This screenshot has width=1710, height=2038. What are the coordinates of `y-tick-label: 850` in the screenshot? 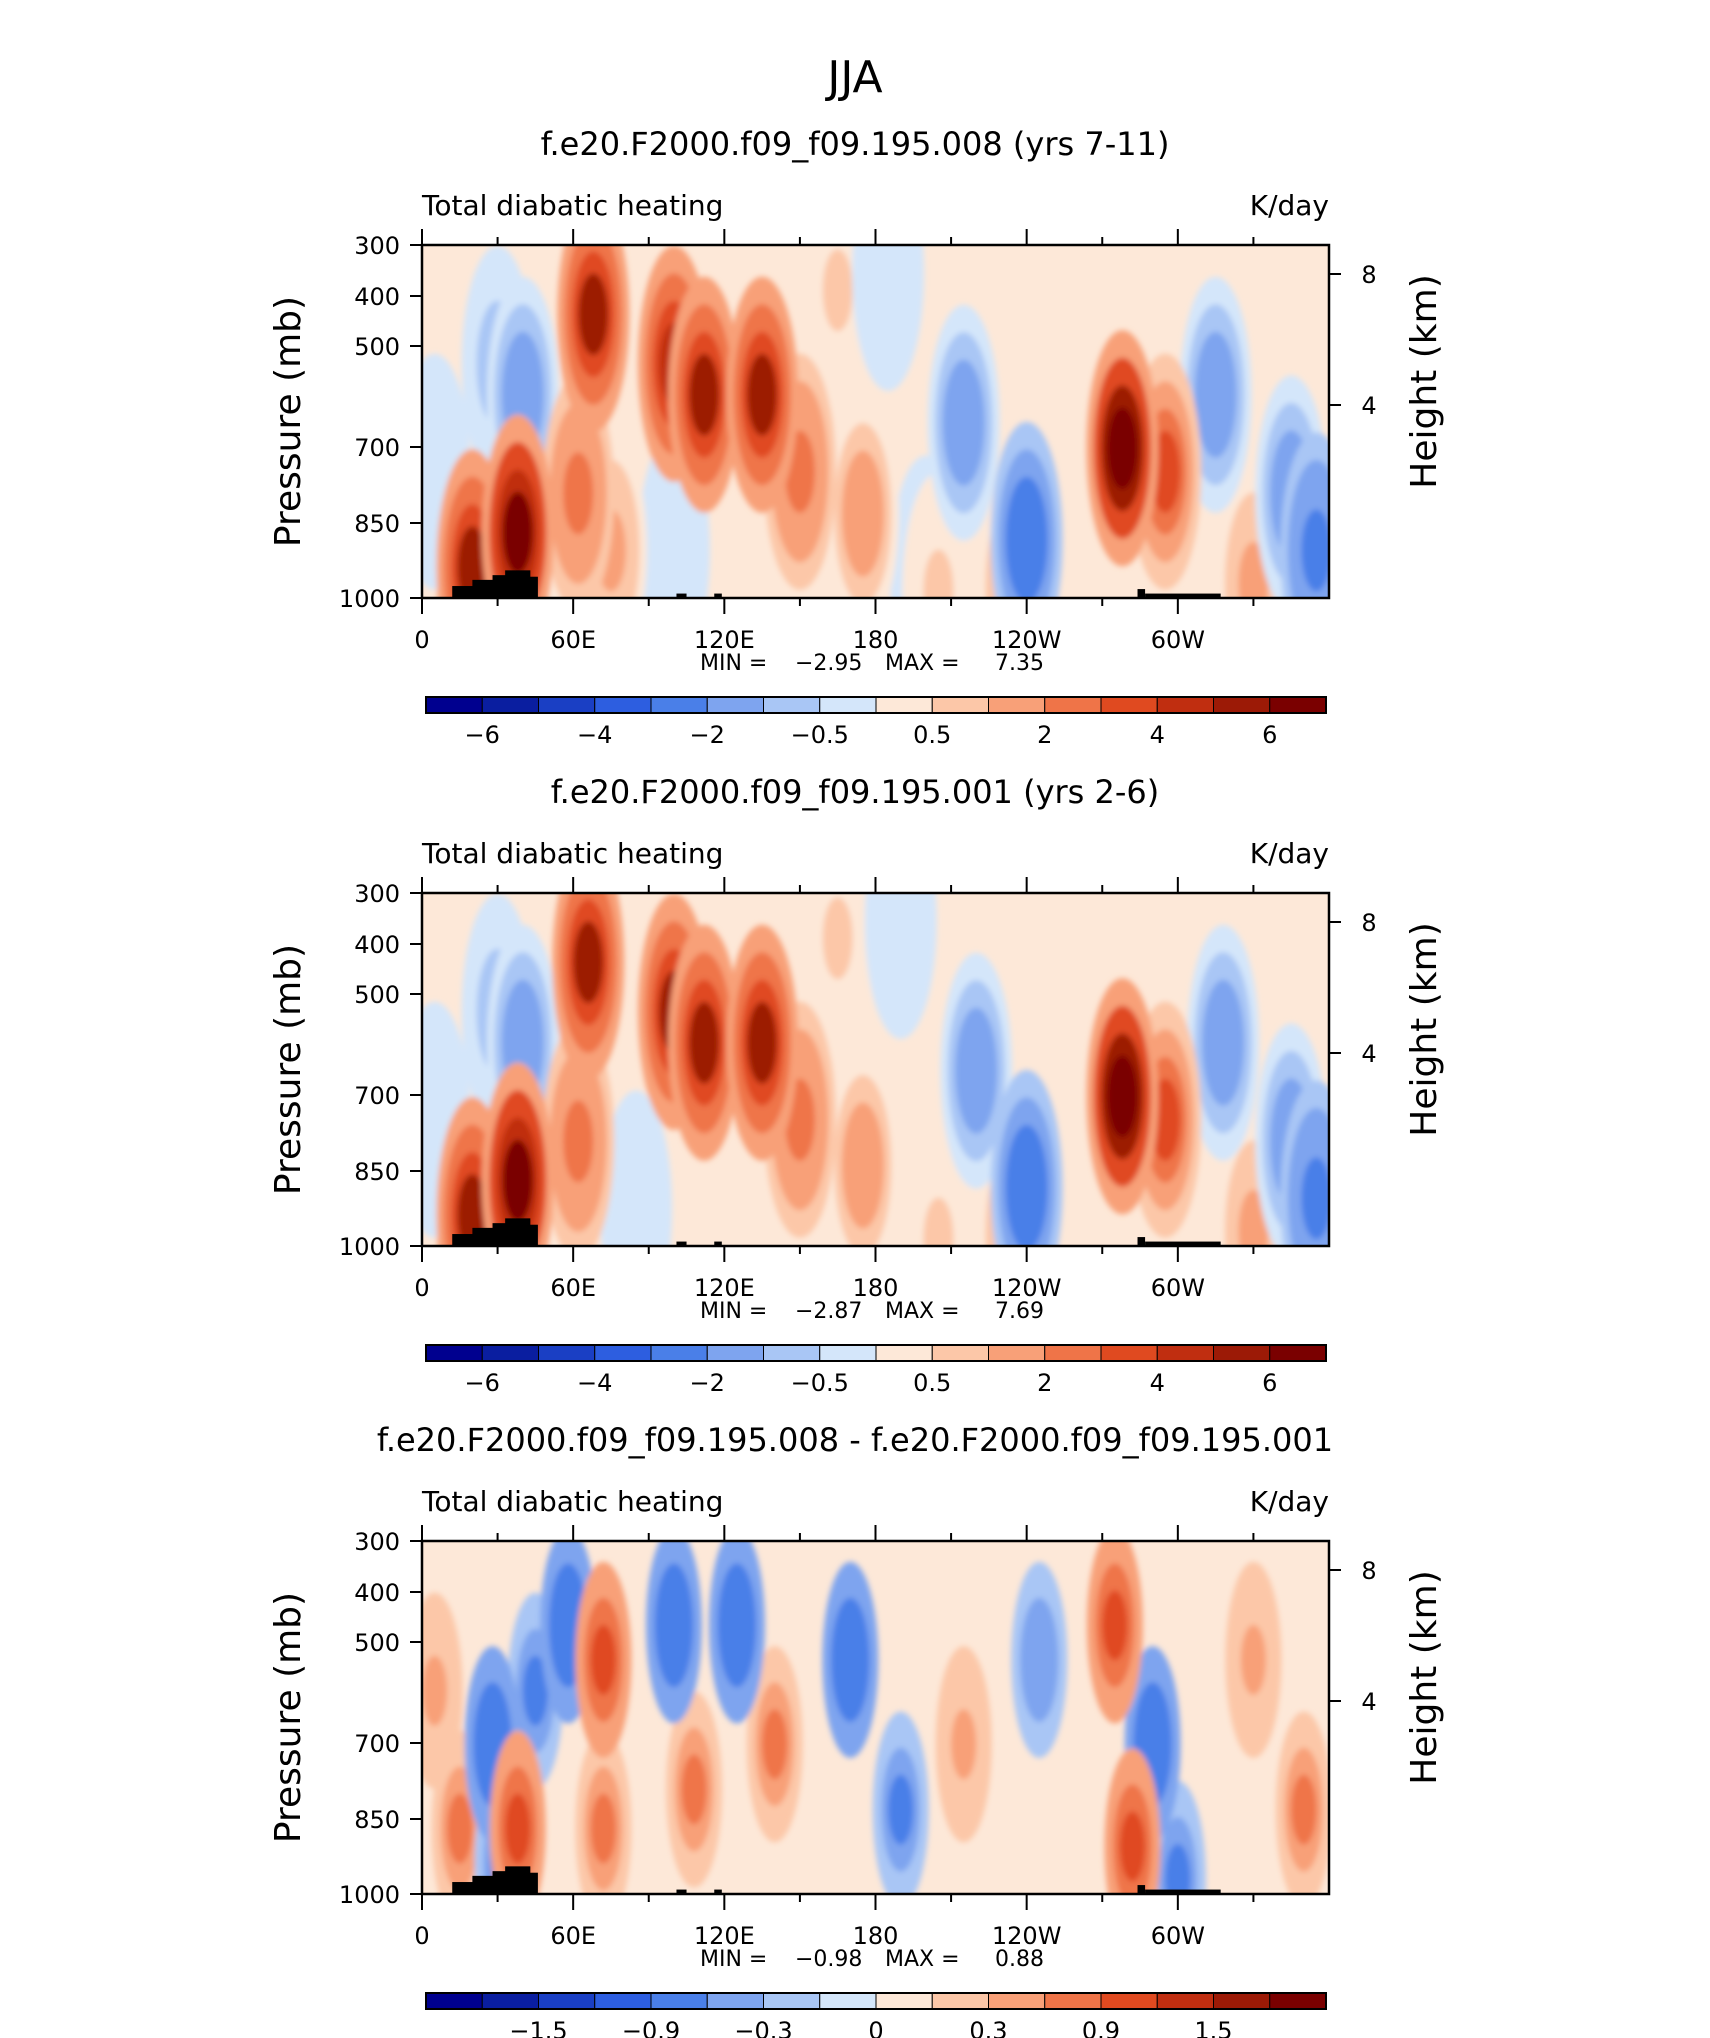 It's located at (377, 1820).